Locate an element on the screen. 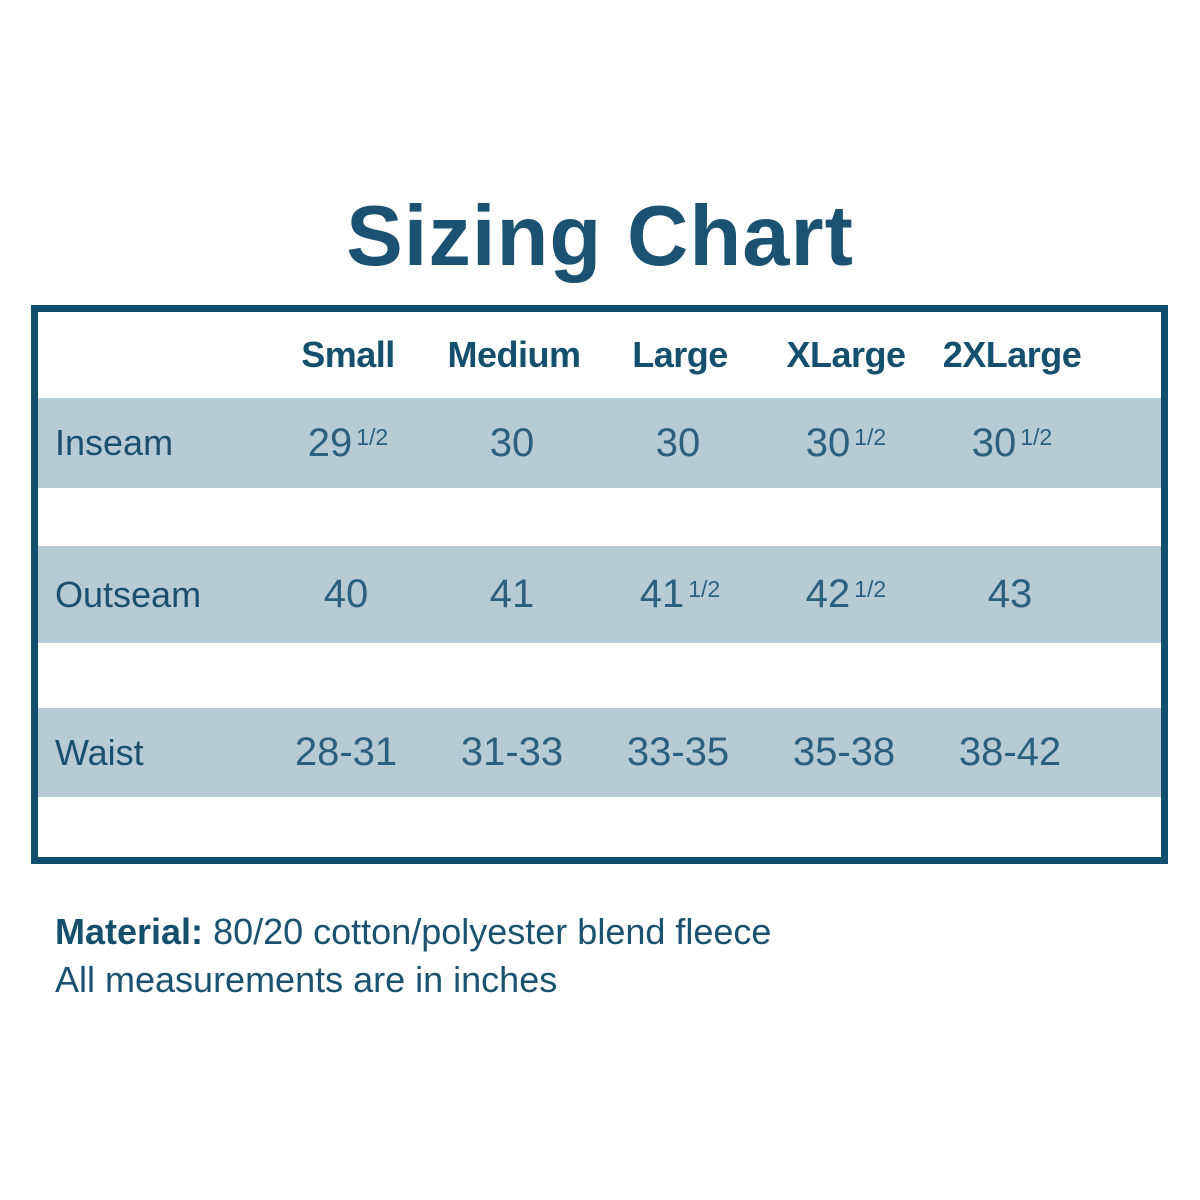 This screenshot has height=1200, width=1200. size-value: 40 is located at coordinates (346, 594).